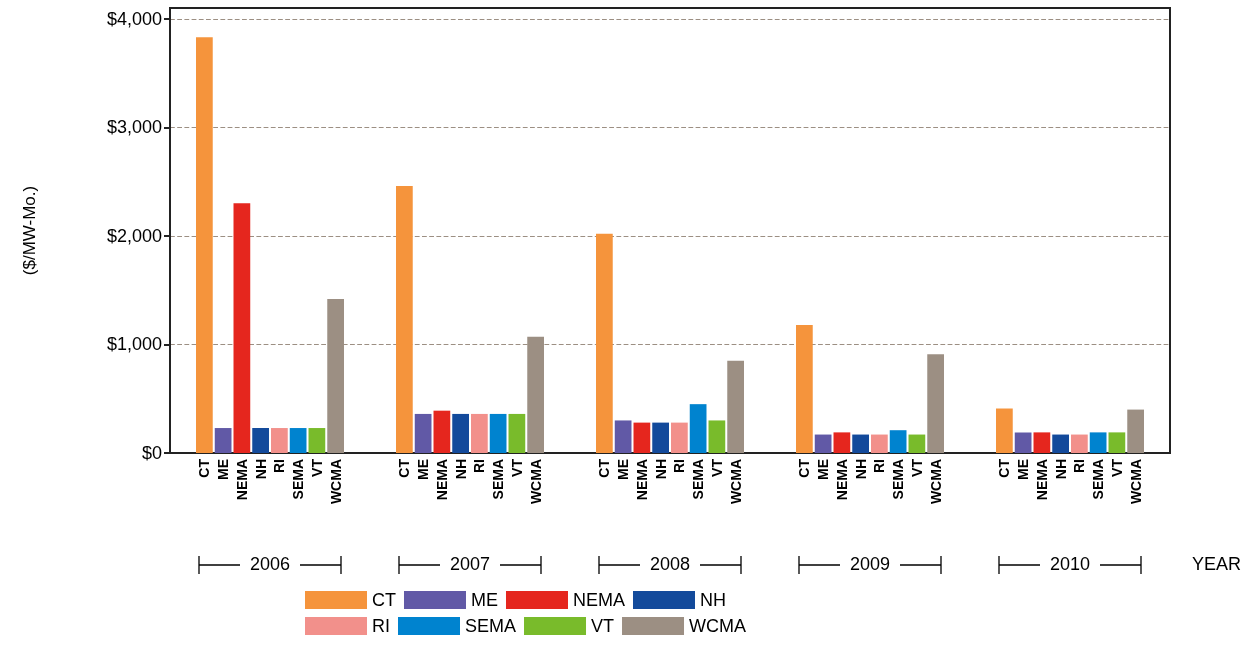 The height and width of the screenshot is (651, 1252). I want to click on y-tick-label: $4,000, so click(134, 18).